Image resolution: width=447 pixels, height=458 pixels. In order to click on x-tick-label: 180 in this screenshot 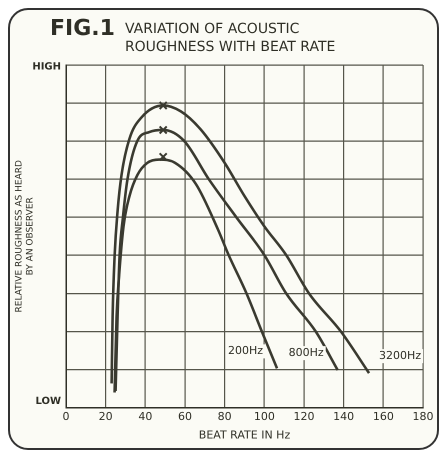, I will do `click(423, 417)`.